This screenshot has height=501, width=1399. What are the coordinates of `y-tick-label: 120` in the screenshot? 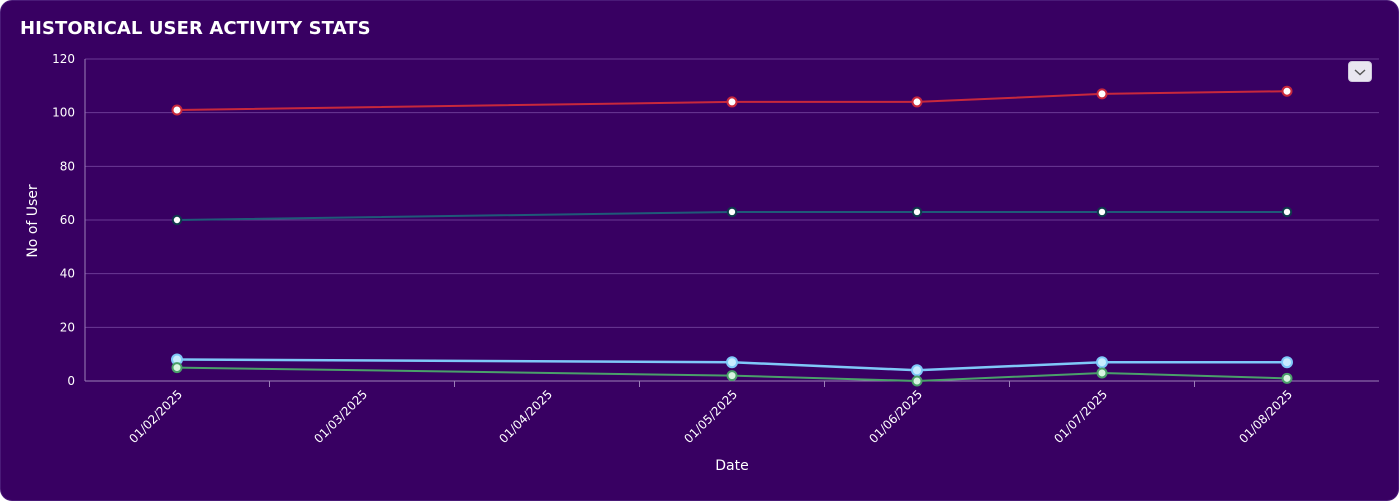 It's located at (63, 59).